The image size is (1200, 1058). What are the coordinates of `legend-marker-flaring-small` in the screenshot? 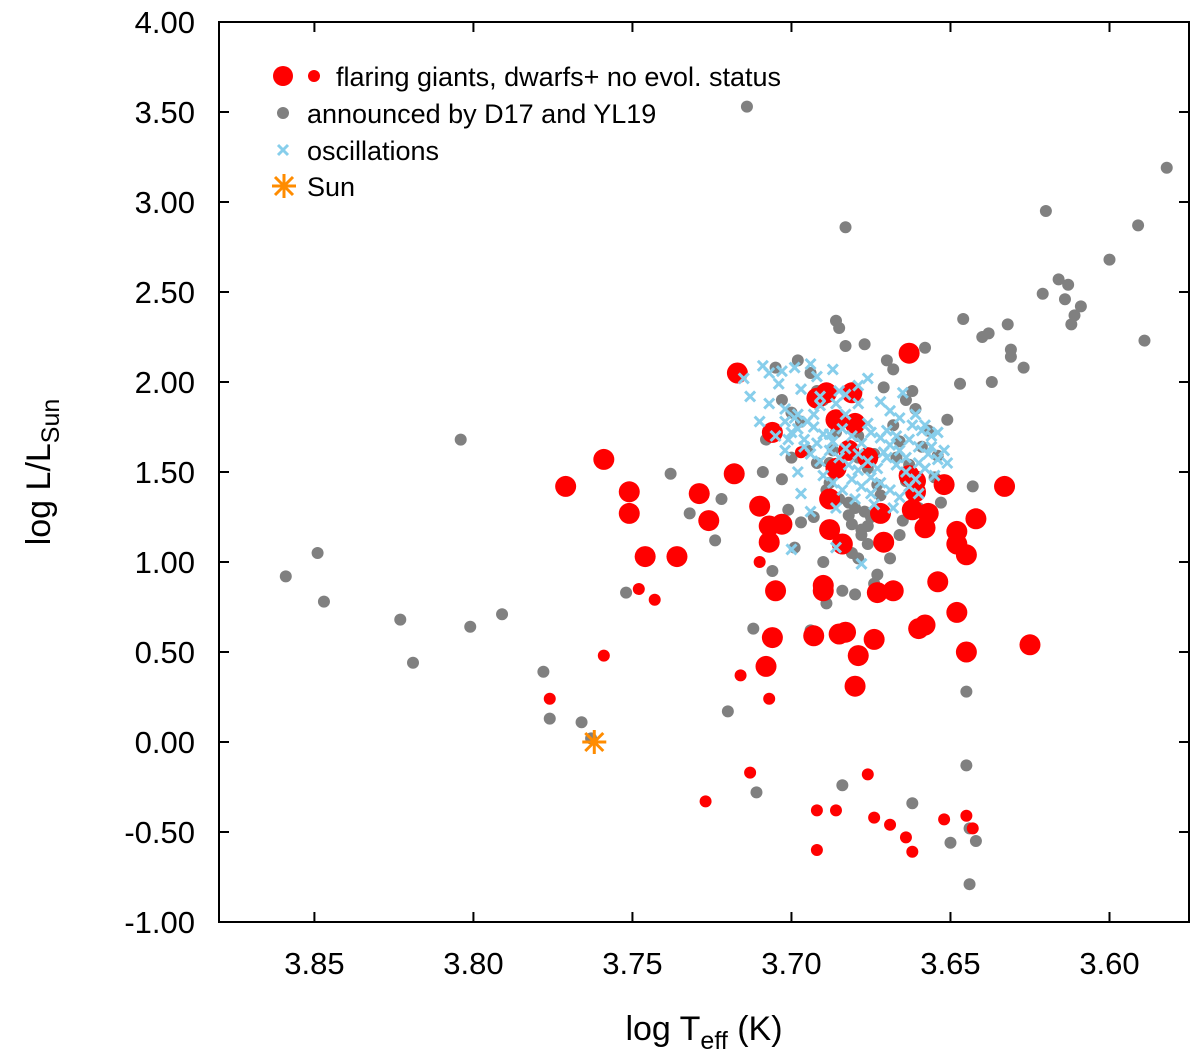 It's located at (314, 76).